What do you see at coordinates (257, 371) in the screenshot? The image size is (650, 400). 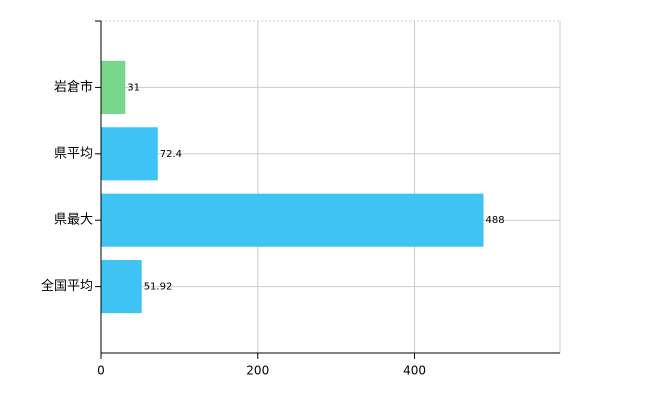 I see `x-tick-label: 200` at bounding box center [257, 371].